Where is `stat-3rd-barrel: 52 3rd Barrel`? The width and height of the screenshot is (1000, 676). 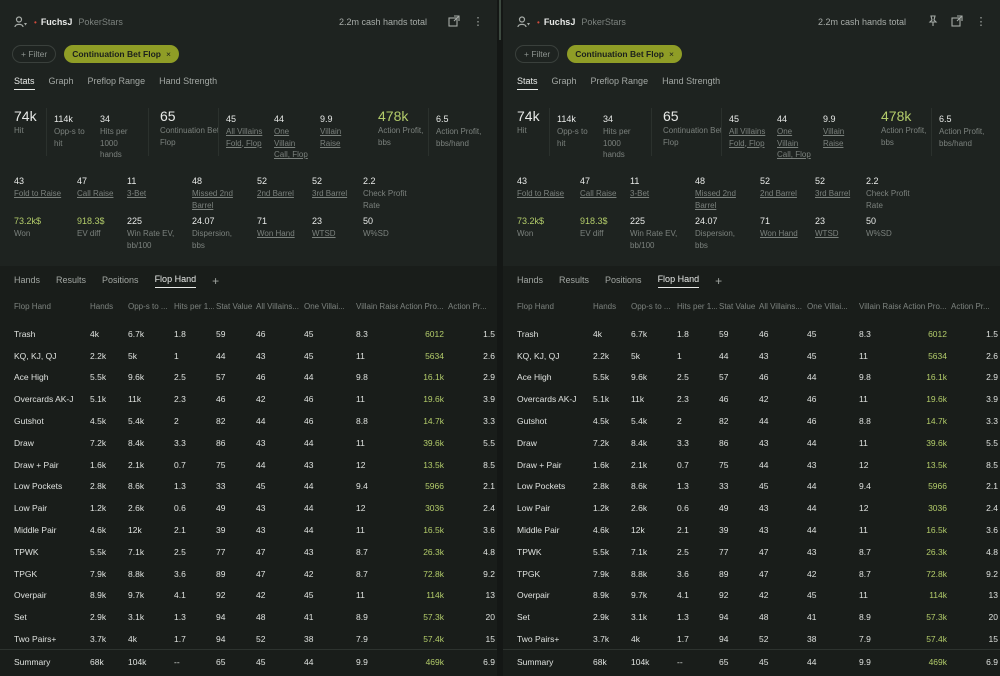
stat-3rd-barrel: 52 3rd Barrel is located at coordinates (833, 187).